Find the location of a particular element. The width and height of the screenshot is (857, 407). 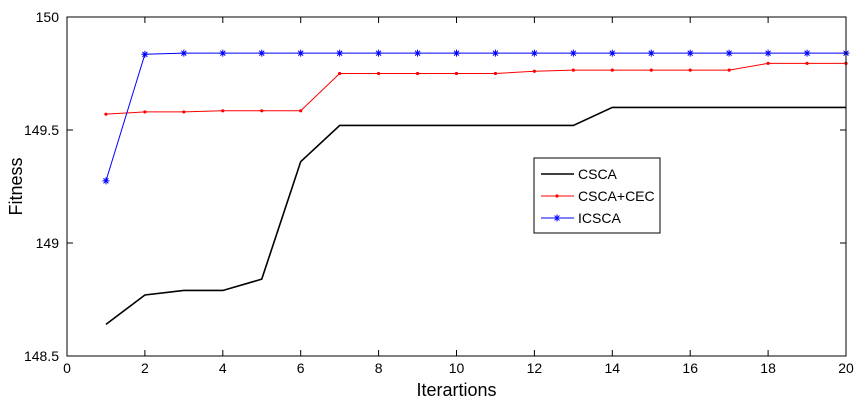

legend: CSCA CSCA+CEC ICSCA is located at coordinates (597, 195).